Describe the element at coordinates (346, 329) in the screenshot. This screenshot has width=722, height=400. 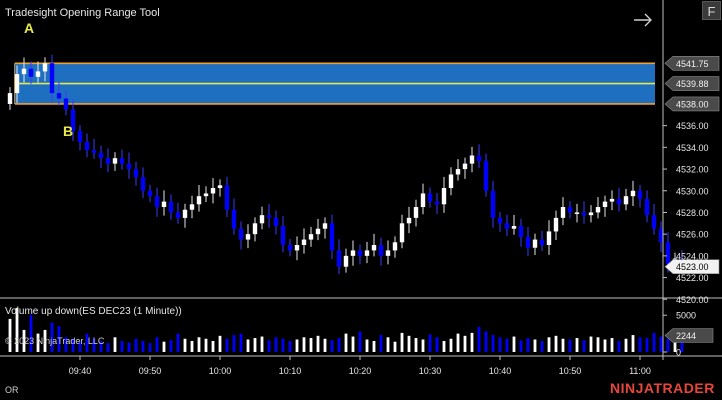
I see `volume-bars` at that location.